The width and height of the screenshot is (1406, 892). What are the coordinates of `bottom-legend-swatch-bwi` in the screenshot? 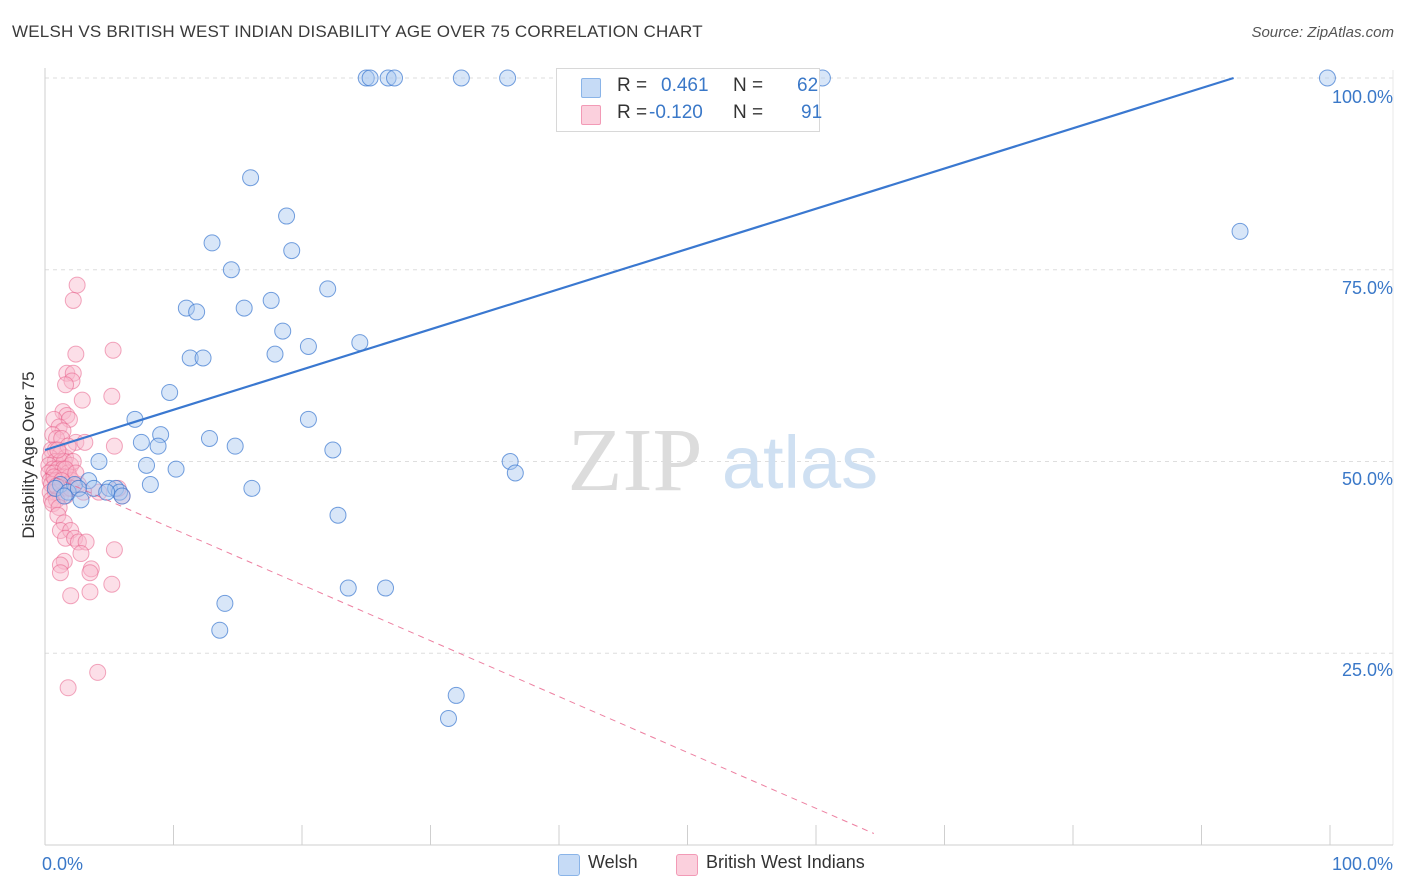 It's located at (687, 865).